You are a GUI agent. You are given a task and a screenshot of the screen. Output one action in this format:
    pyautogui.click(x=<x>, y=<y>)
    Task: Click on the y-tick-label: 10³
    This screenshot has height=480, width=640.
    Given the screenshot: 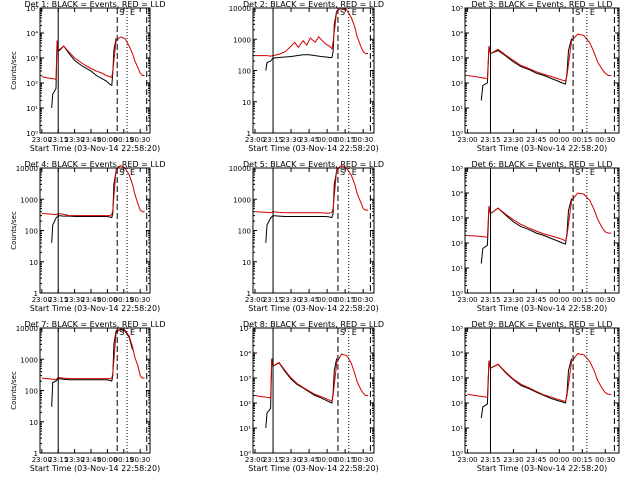 What is the action you would take?
    pyautogui.click(x=457, y=379)
    